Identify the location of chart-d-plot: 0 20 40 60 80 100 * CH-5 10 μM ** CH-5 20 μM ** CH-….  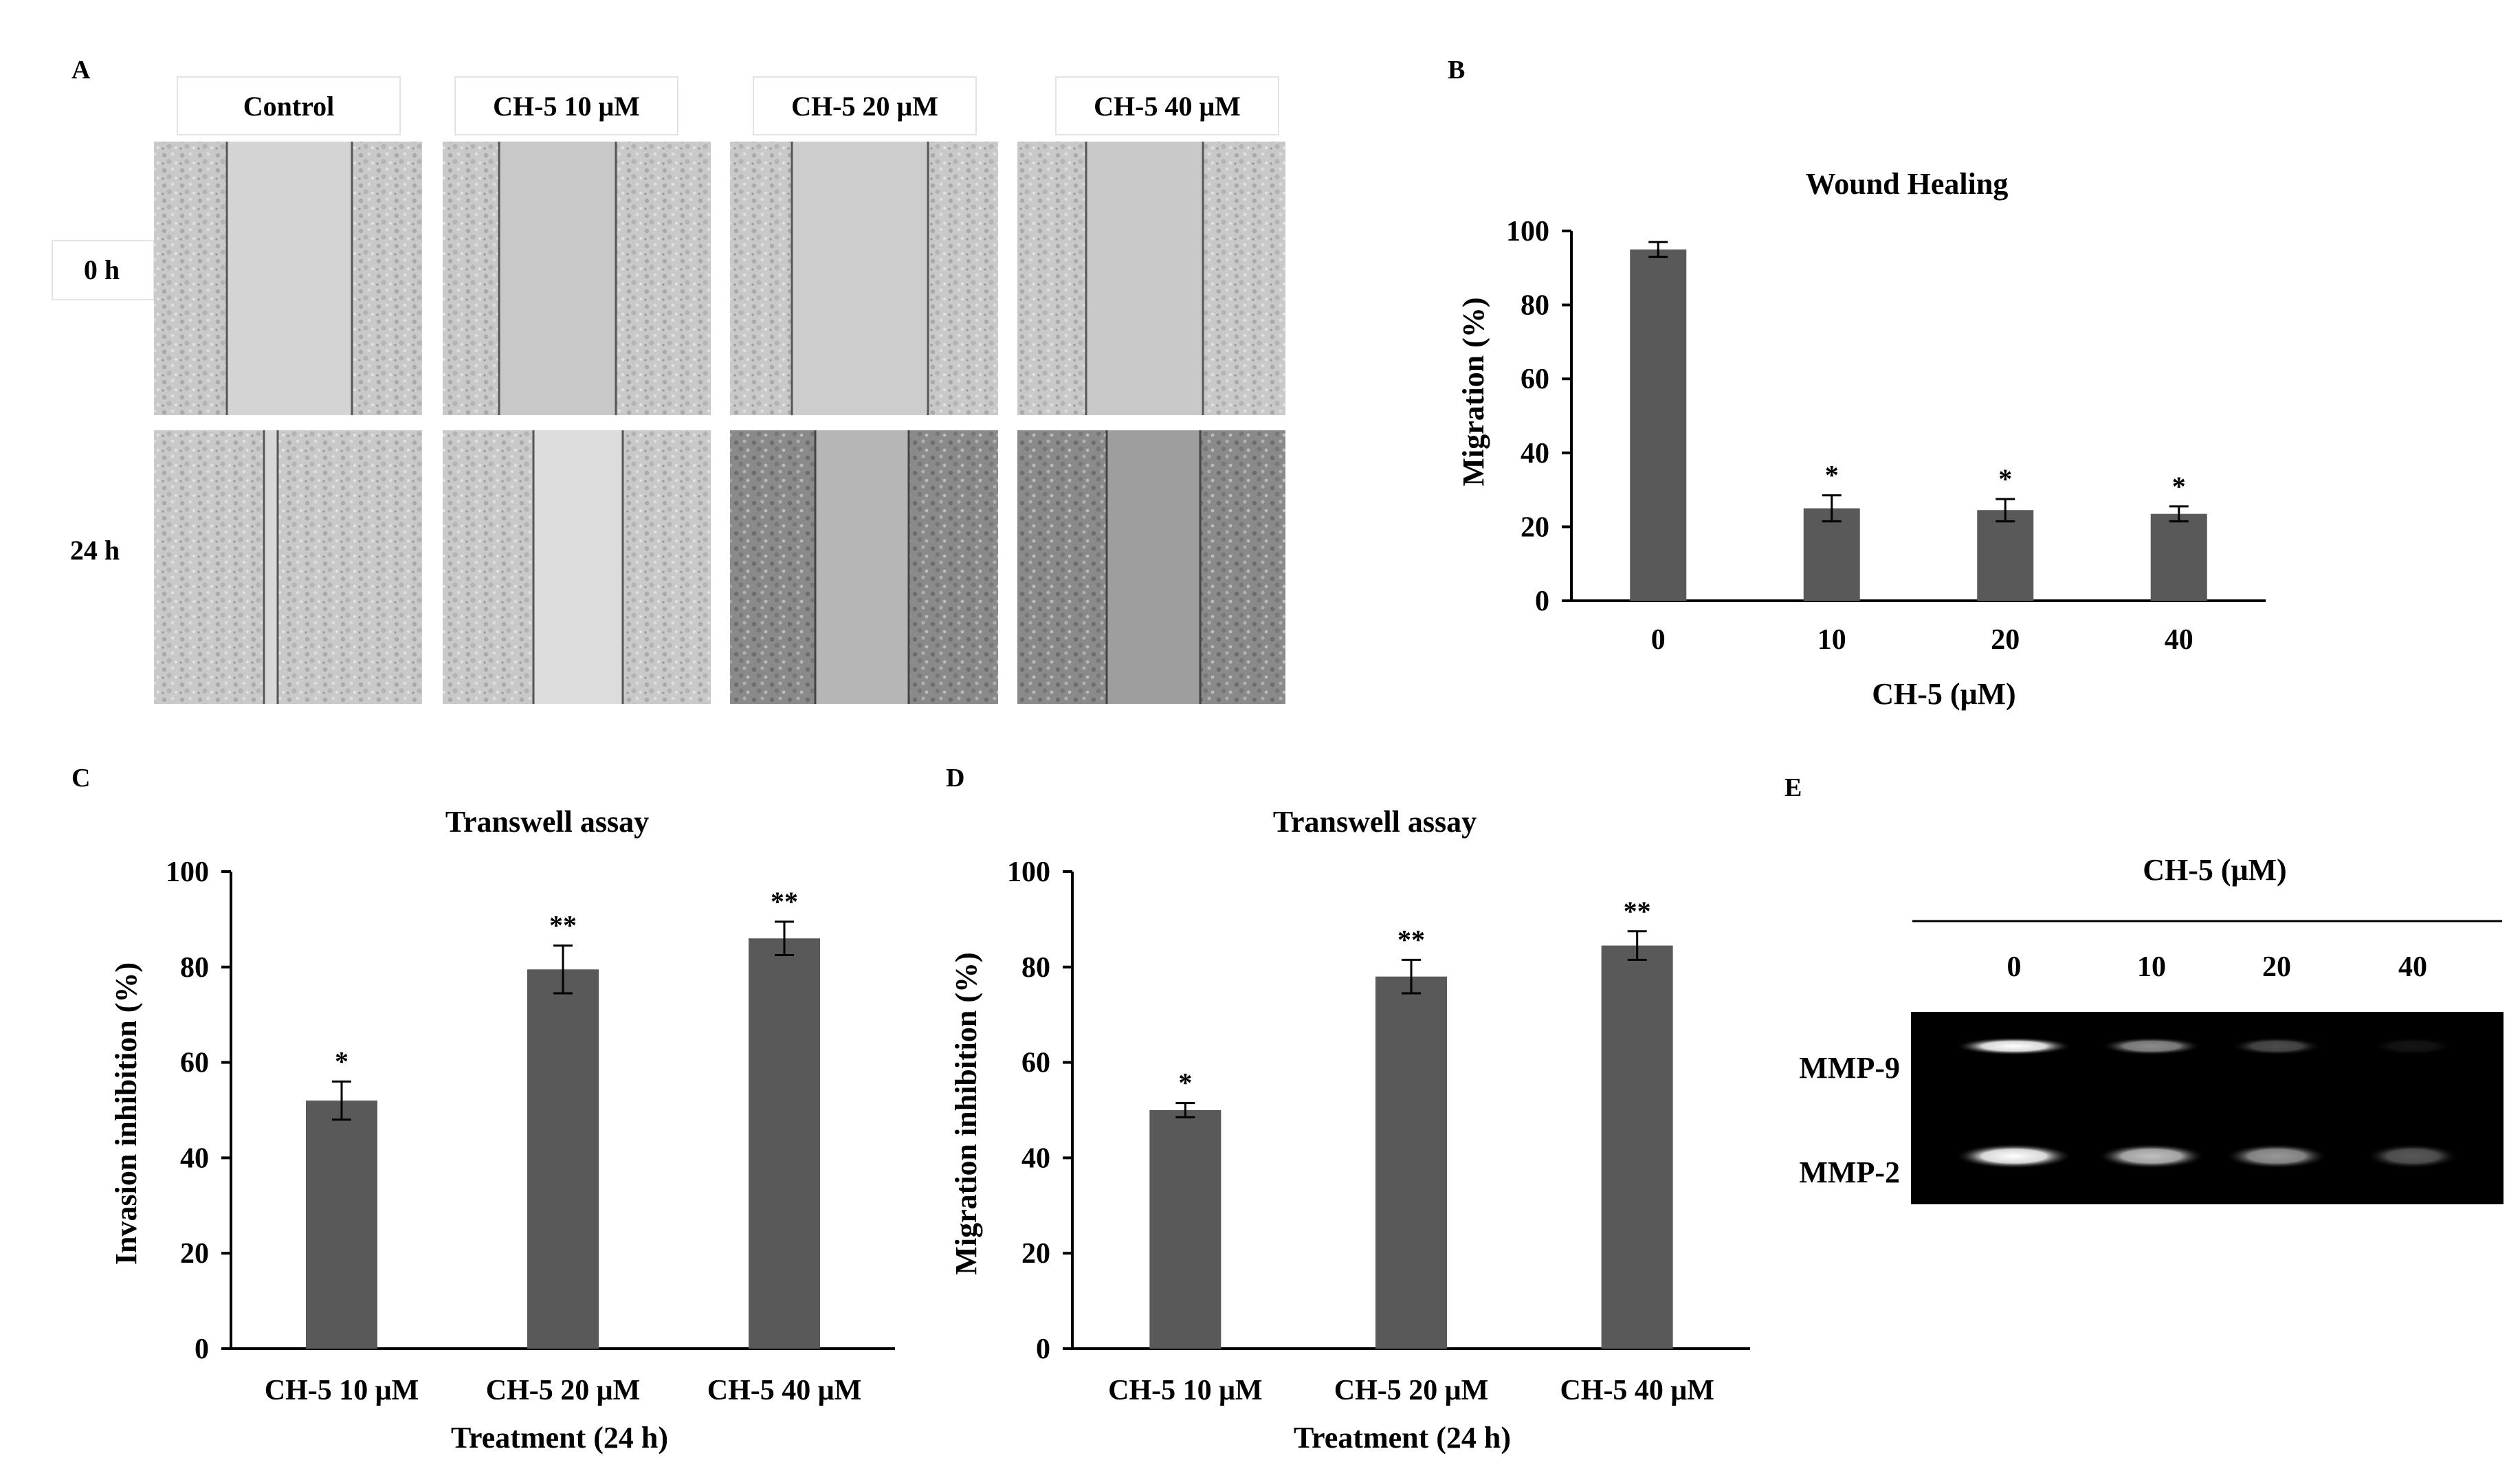
(1378, 1131).